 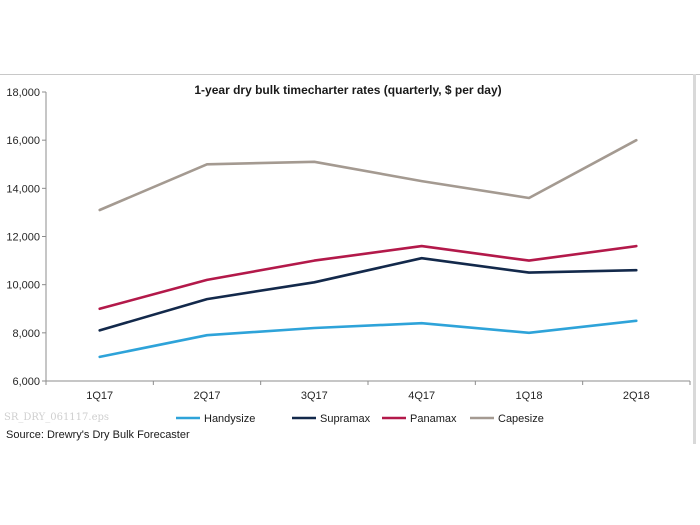 What do you see at coordinates (314, 396) in the screenshot?
I see `x-tick-label: 3Q17` at bounding box center [314, 396].